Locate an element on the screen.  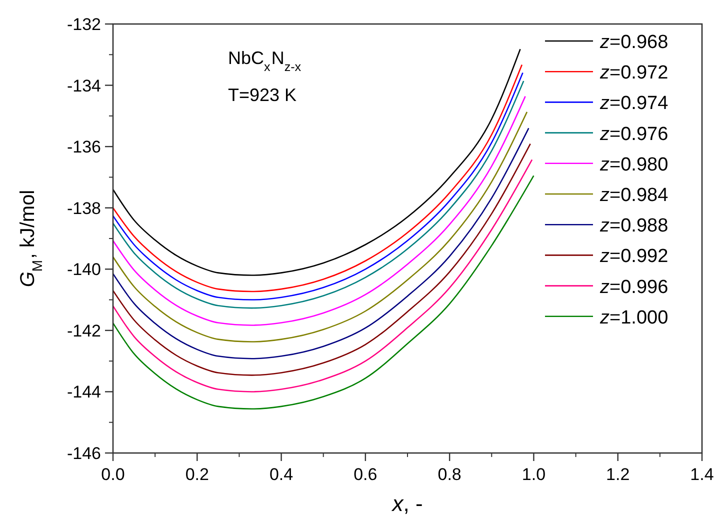
x-tick-label: 1.2 is located at coordinates (618, 474).